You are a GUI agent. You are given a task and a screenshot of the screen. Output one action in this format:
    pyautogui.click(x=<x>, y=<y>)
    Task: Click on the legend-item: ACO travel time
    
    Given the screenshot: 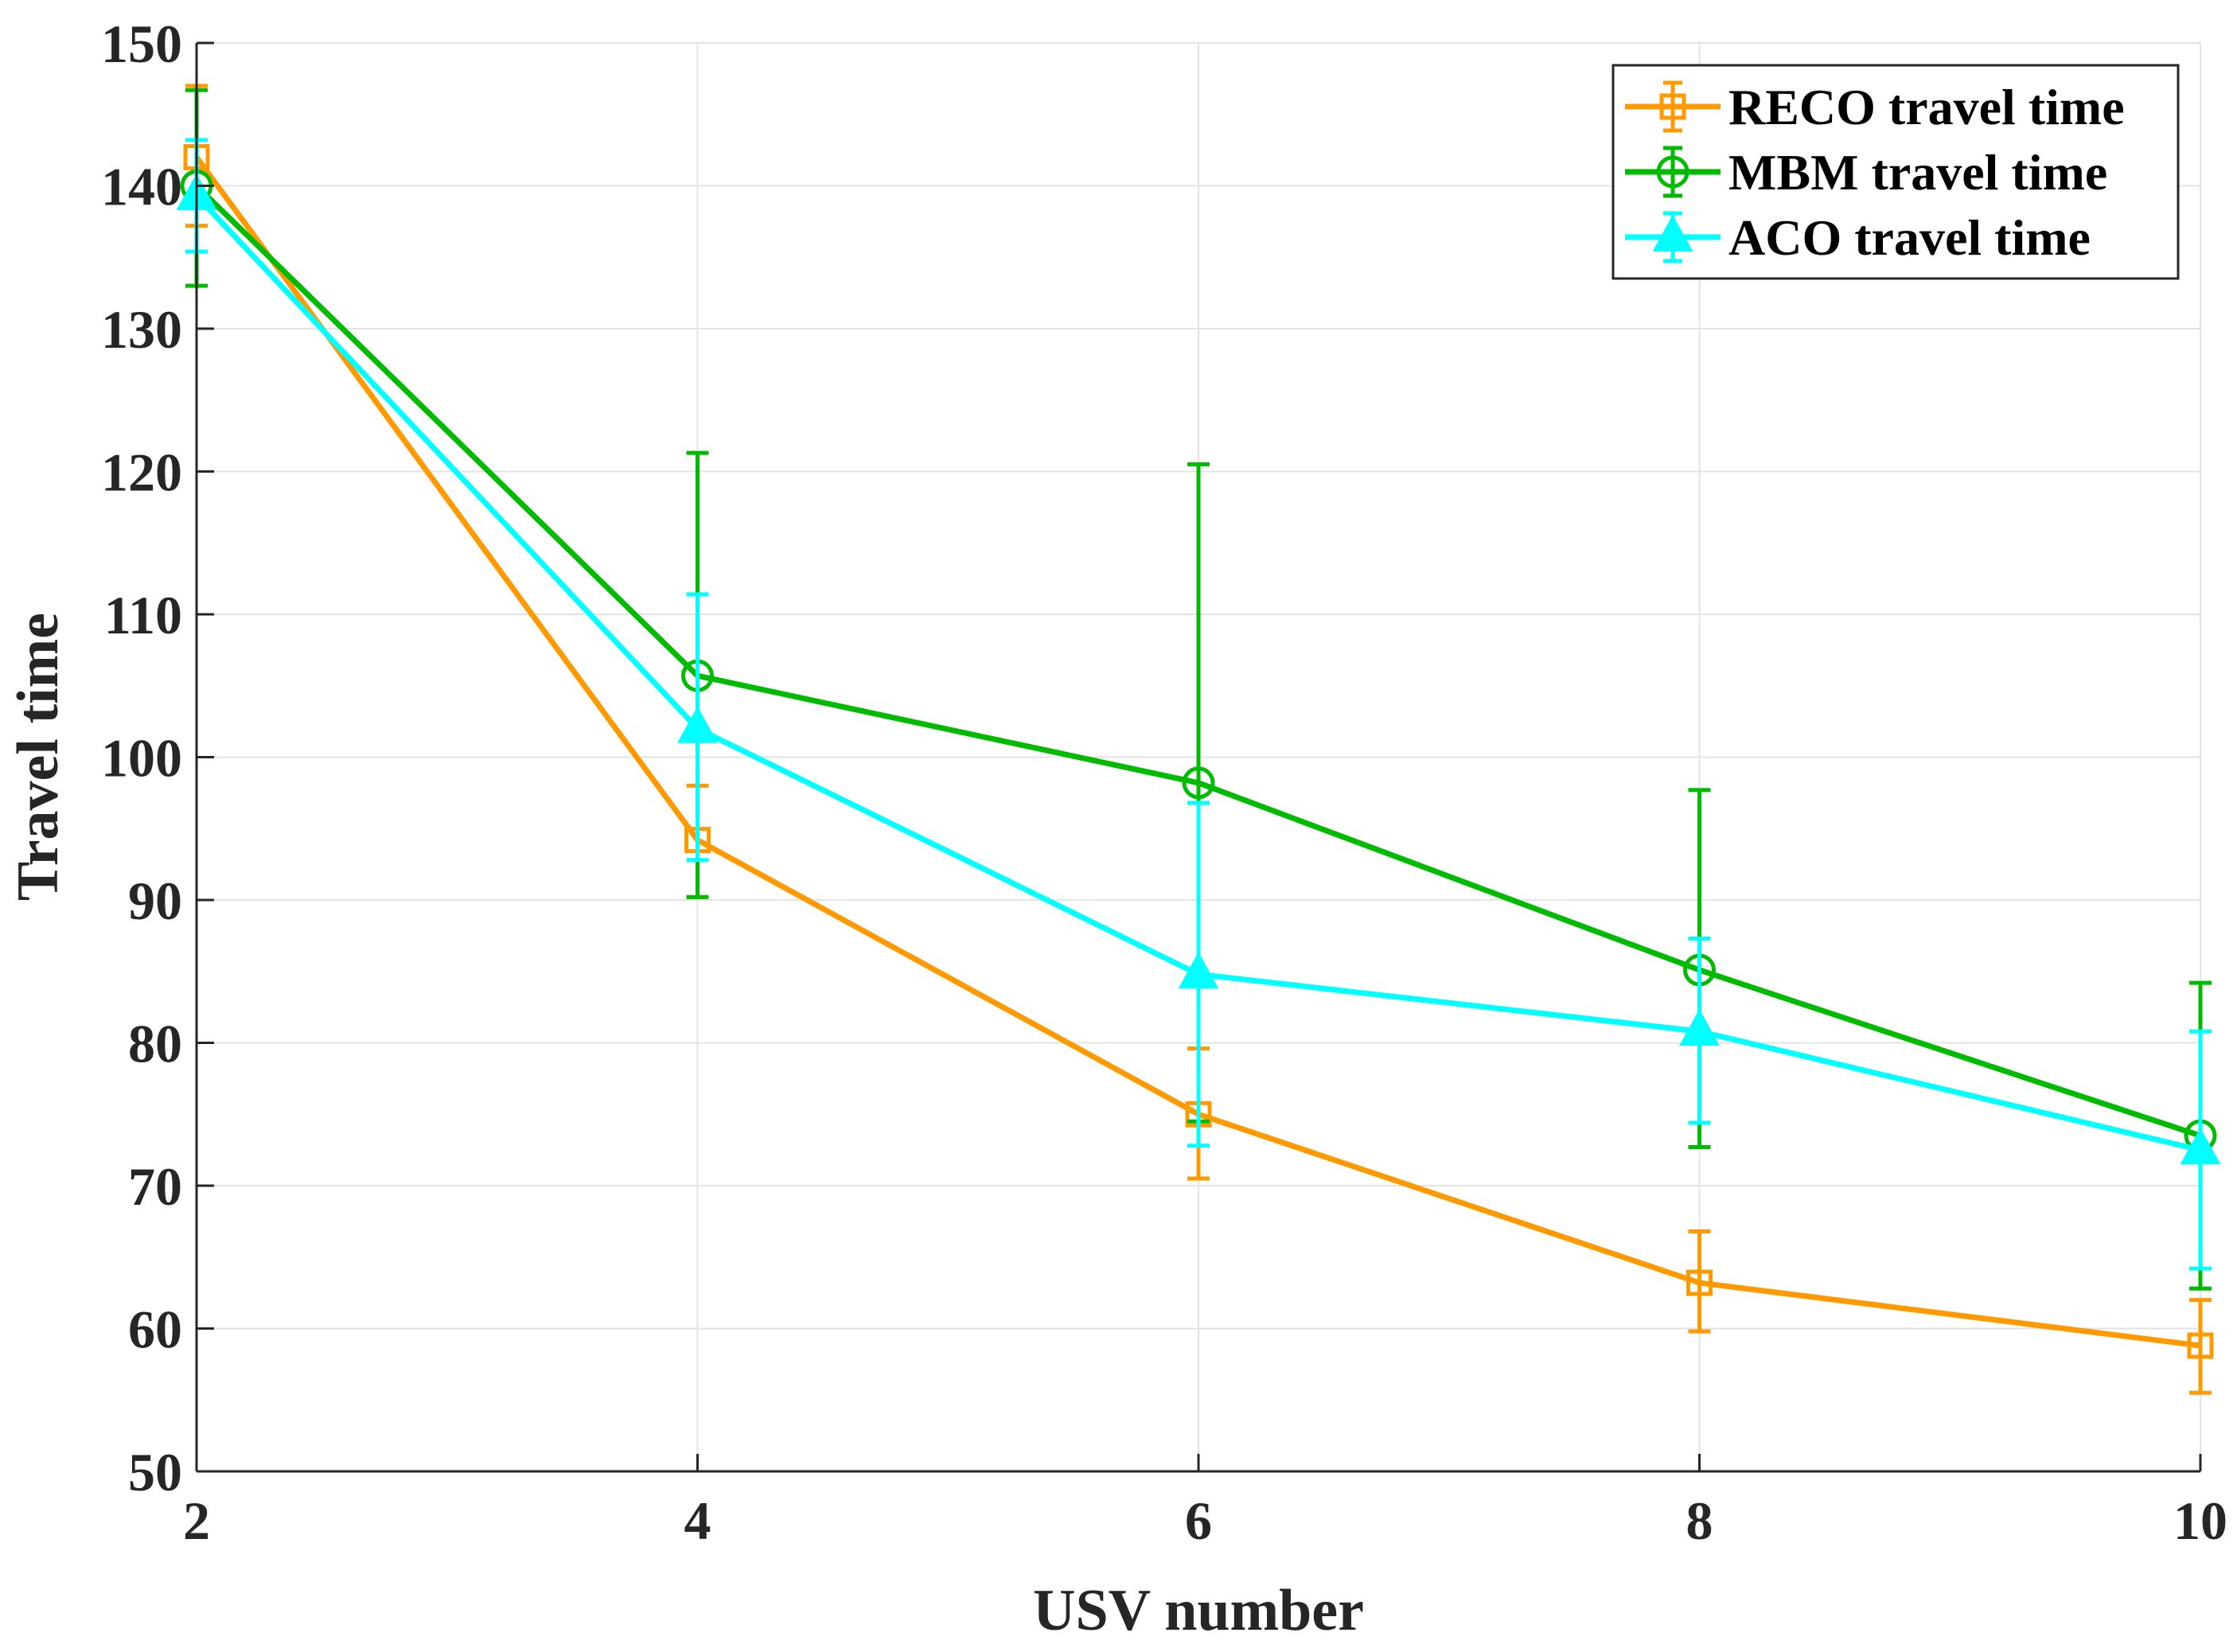 What is the action you would take?
    pyautogui.click(x=1858, y=238)
    